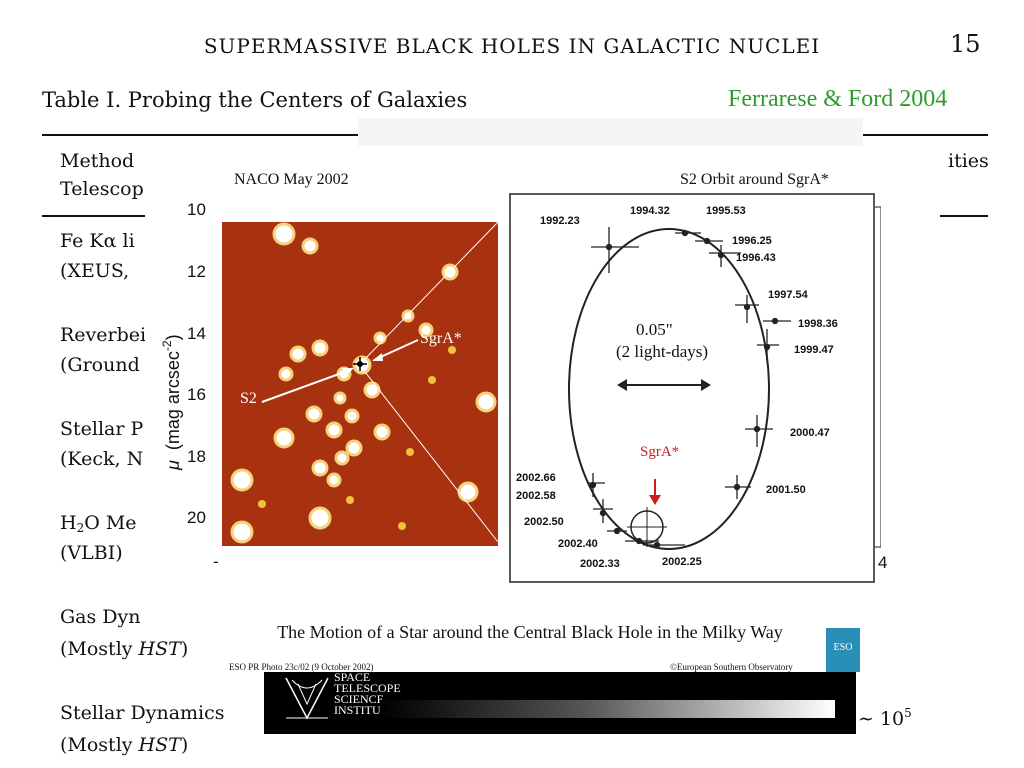  I want to click on eso-logo-text: ESO, so click(843, 647).